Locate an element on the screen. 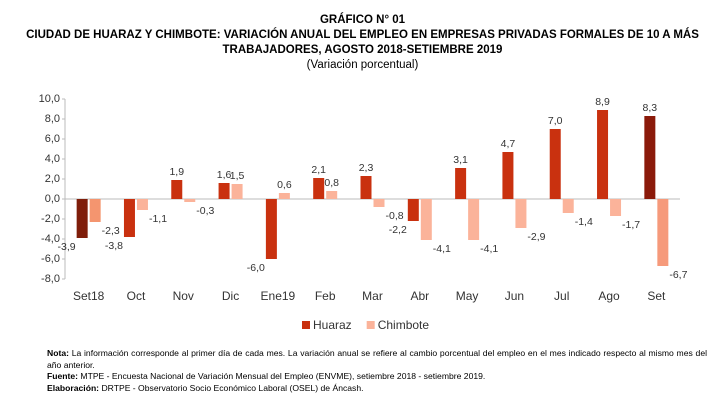  note-label: Elaboración: is located at coordinates (73, 387).